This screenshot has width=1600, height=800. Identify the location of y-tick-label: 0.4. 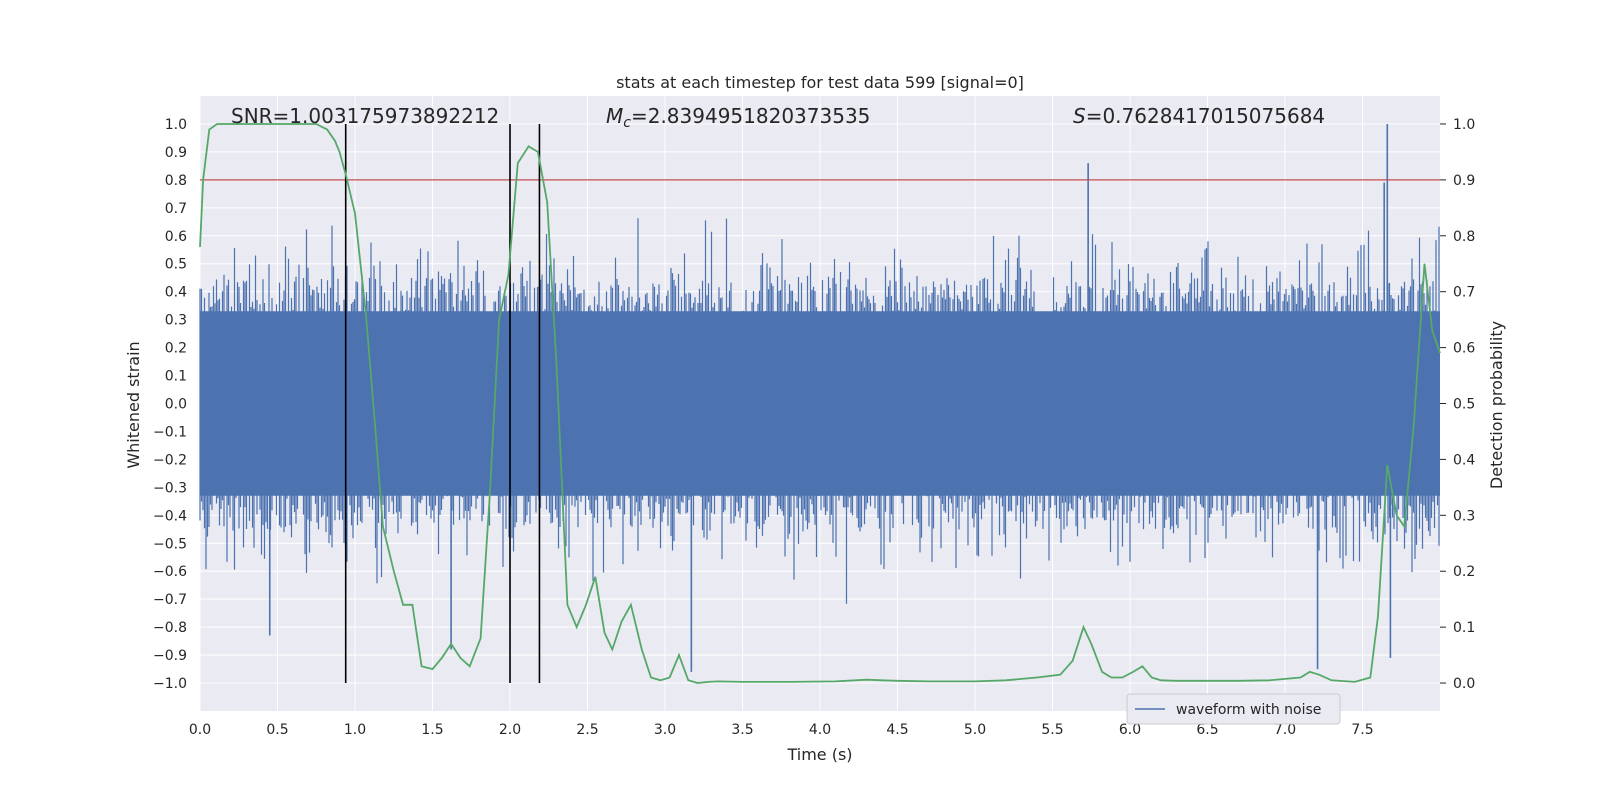
(176, 293).